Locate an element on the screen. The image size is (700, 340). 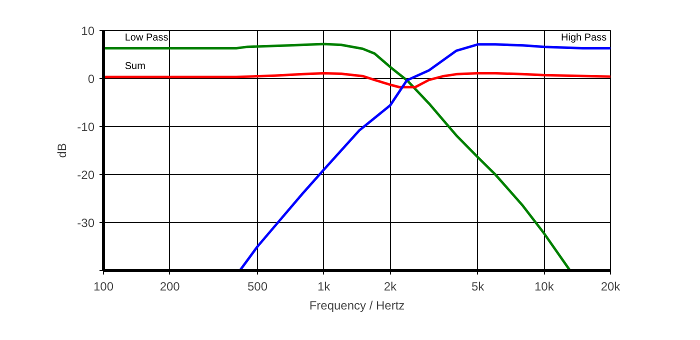
y-tick-label: 10 is located at coordinates (88, 31).